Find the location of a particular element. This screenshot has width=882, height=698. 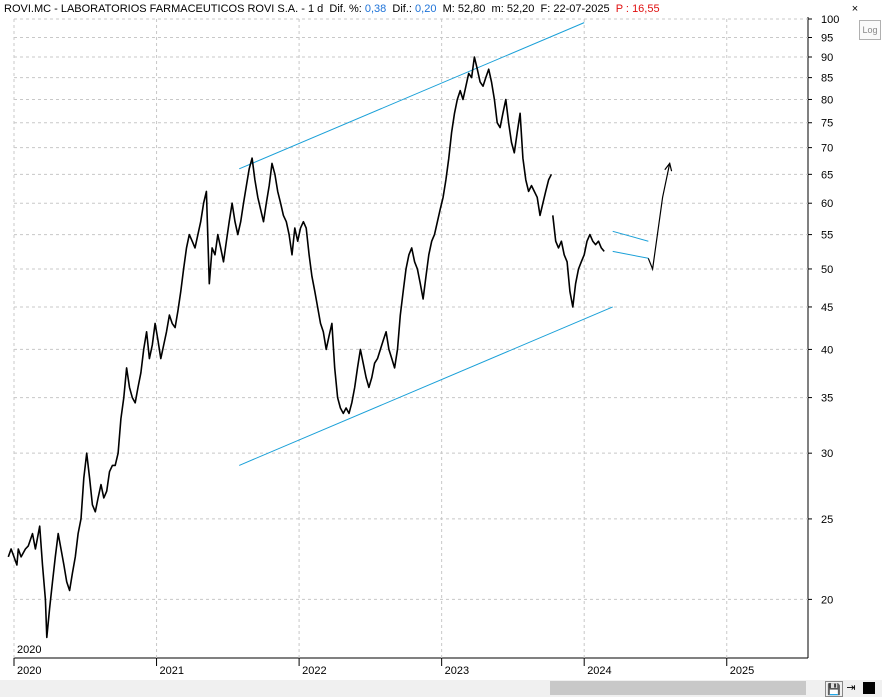

y-tick-label: 70 is located at coordinates (827, 149).